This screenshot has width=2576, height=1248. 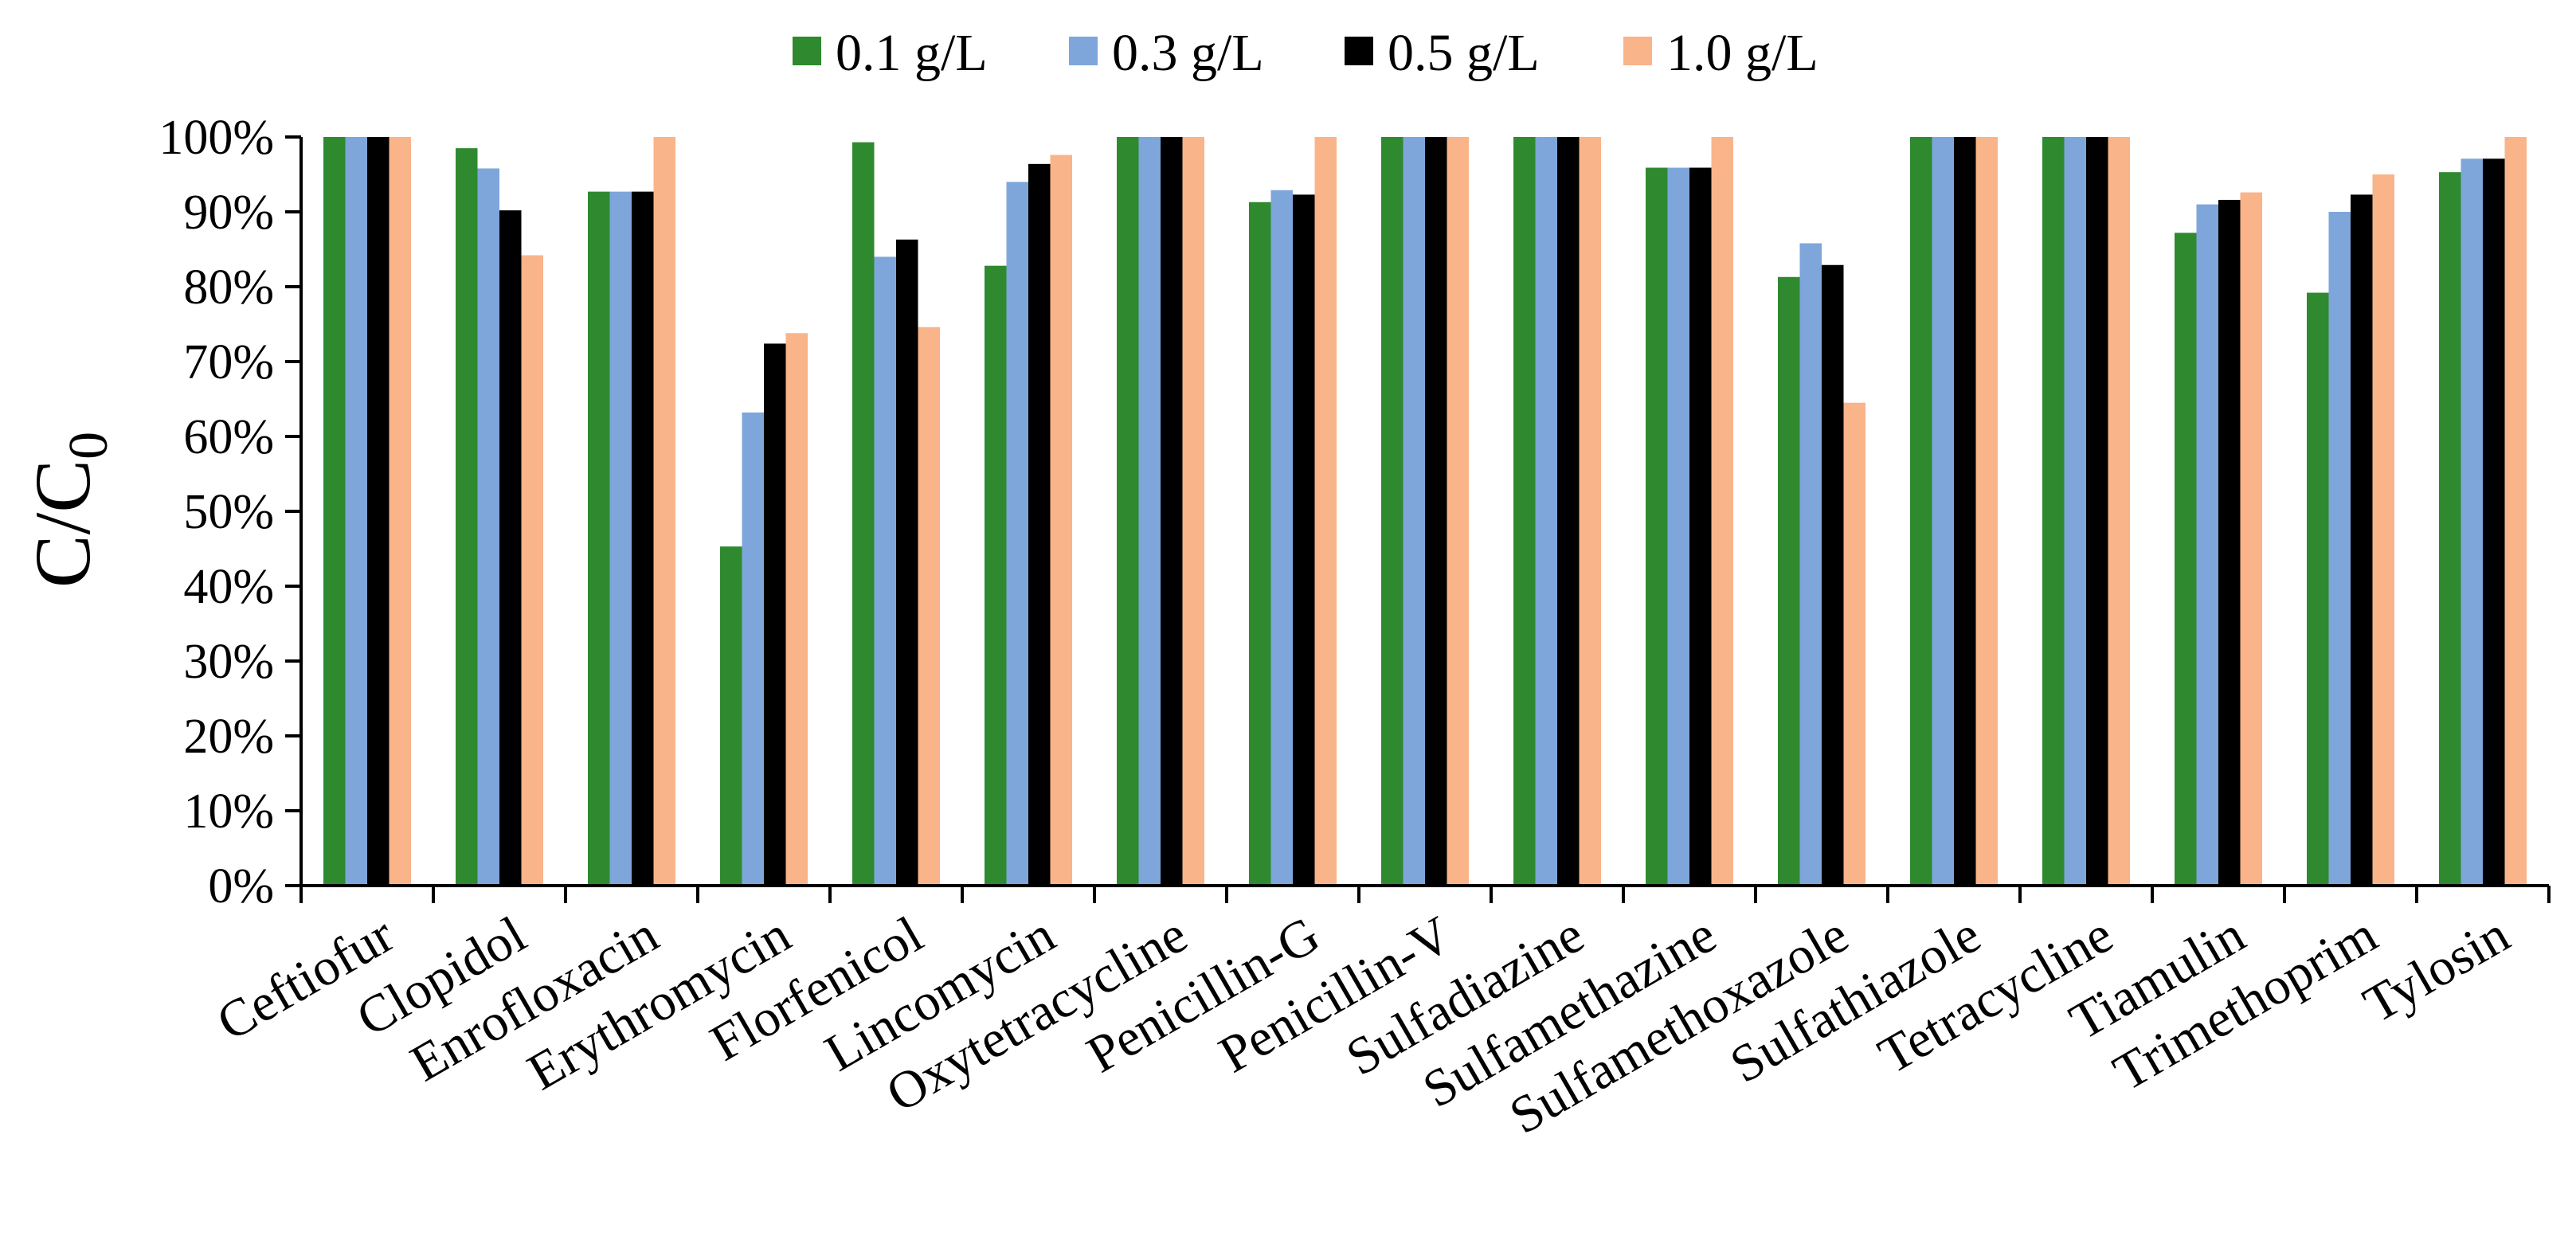 What do you see at coordinates (2075, 512) in the screenshot?
I see `bar-tetracycline-0-3-g-L` at bounding box center [2075, 512].